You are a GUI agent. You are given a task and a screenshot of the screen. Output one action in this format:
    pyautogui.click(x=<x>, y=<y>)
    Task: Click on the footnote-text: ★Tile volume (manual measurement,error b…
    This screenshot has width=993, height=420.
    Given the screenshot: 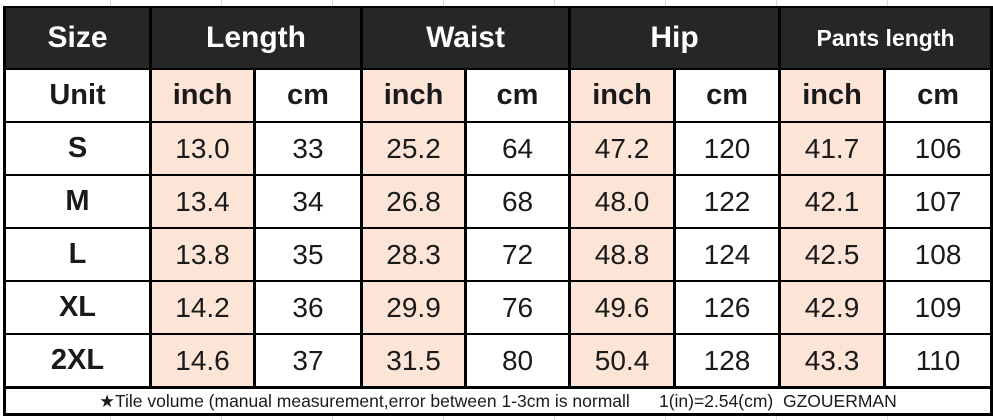 What is the action you would take?
    pyautogui.click(x=497, y=401)
    